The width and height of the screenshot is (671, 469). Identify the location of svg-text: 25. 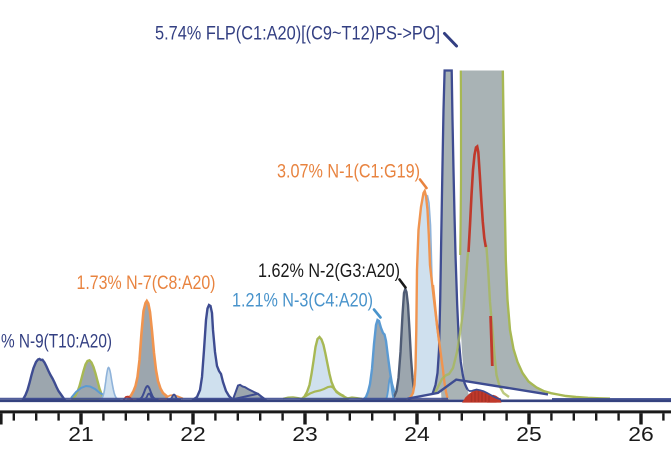
(529, 434).